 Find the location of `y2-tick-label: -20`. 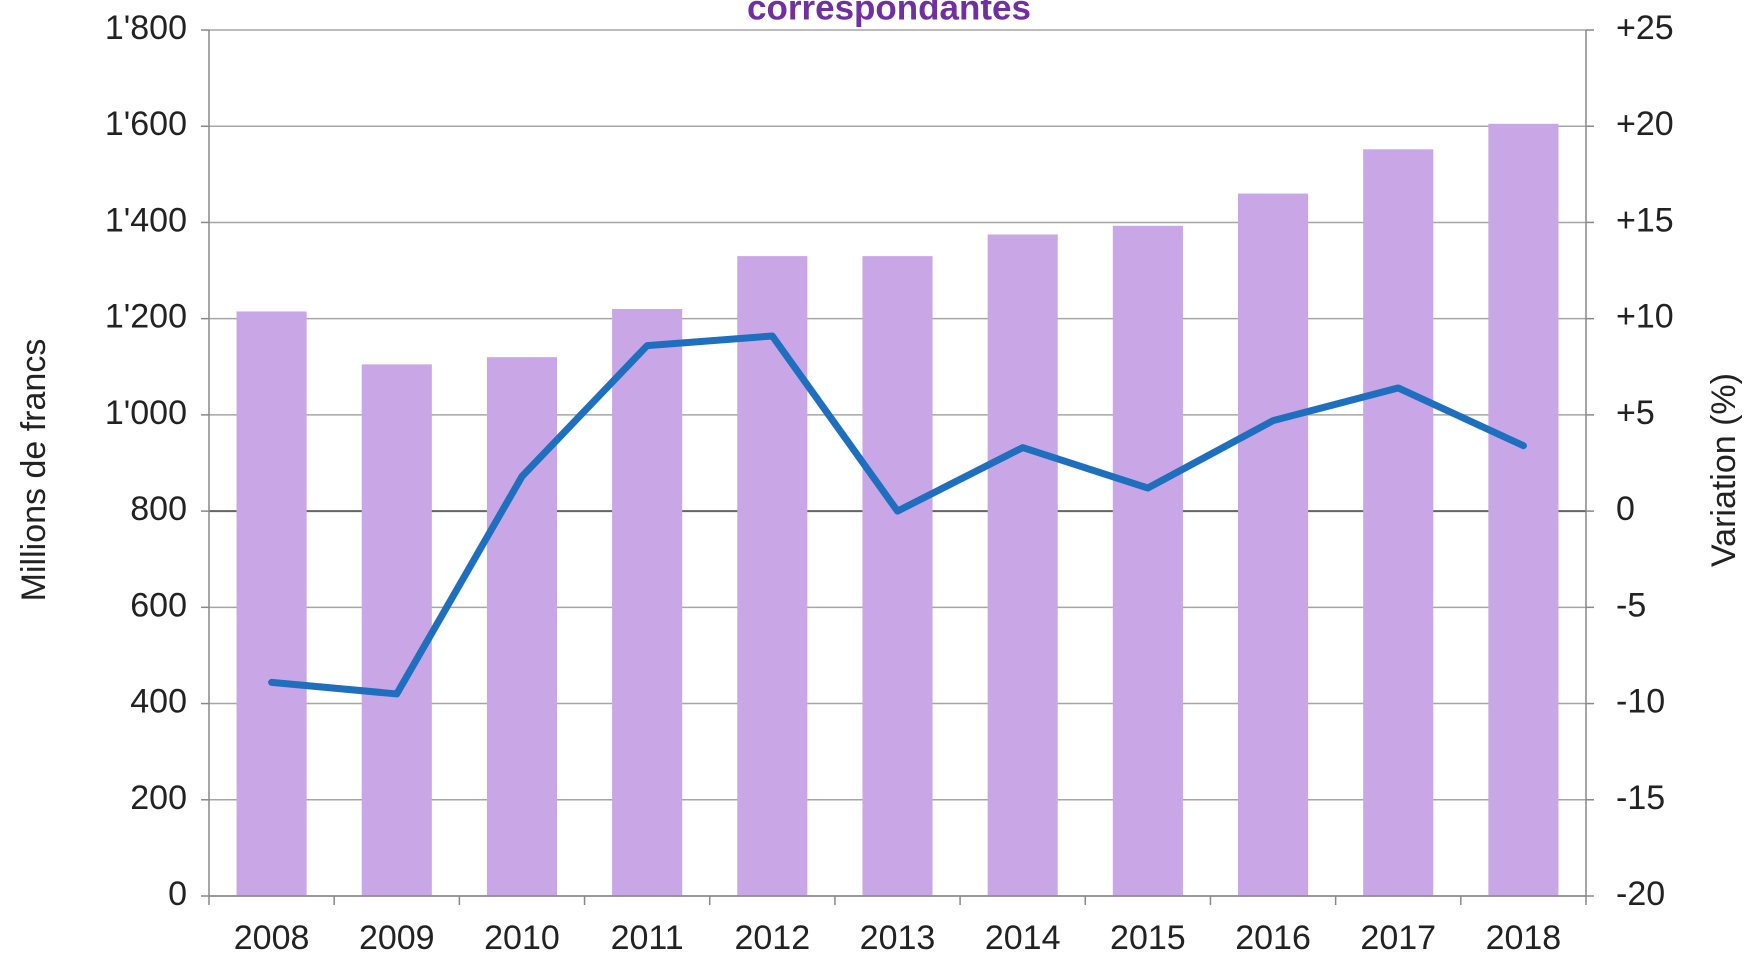

y2-tick-label: -20 is located at coordinates (1640, 894).